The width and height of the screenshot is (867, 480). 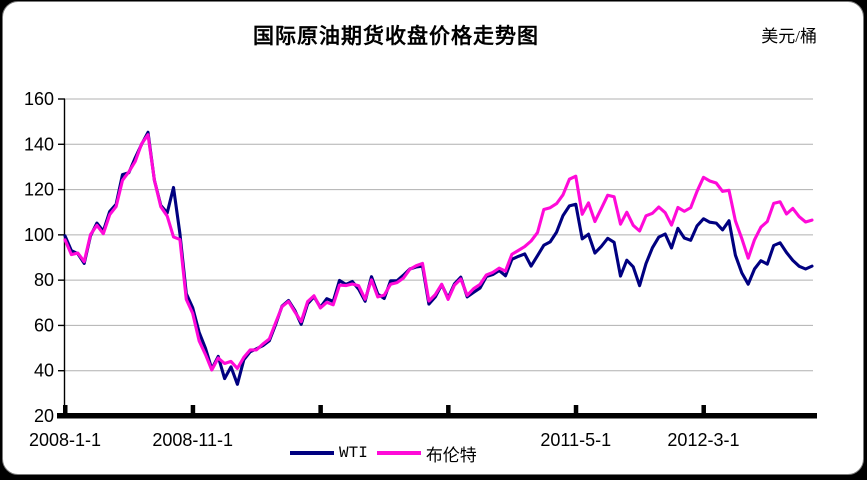 I want to click on legend-item-brent: 布伦特, so click(x=426, y=453).